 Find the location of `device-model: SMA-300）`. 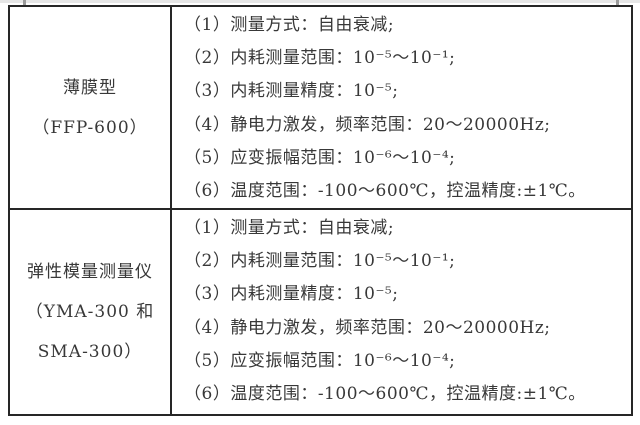

device-model: SMA-300） is located at coordinates (90, 352).